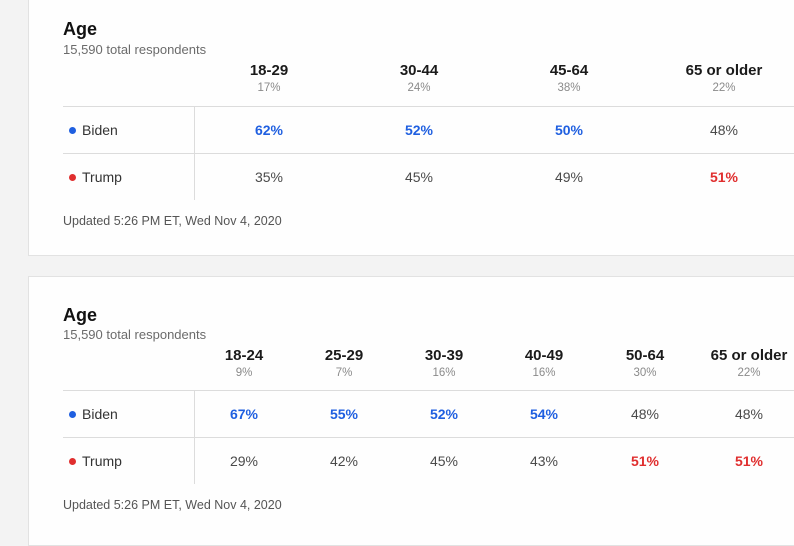 This screenshot has height=546, width=794. What do you see at coordinates (244, 414) in the screenshot?
I see `biden-value-18-24: 67%` at bounding box center [244, 414].